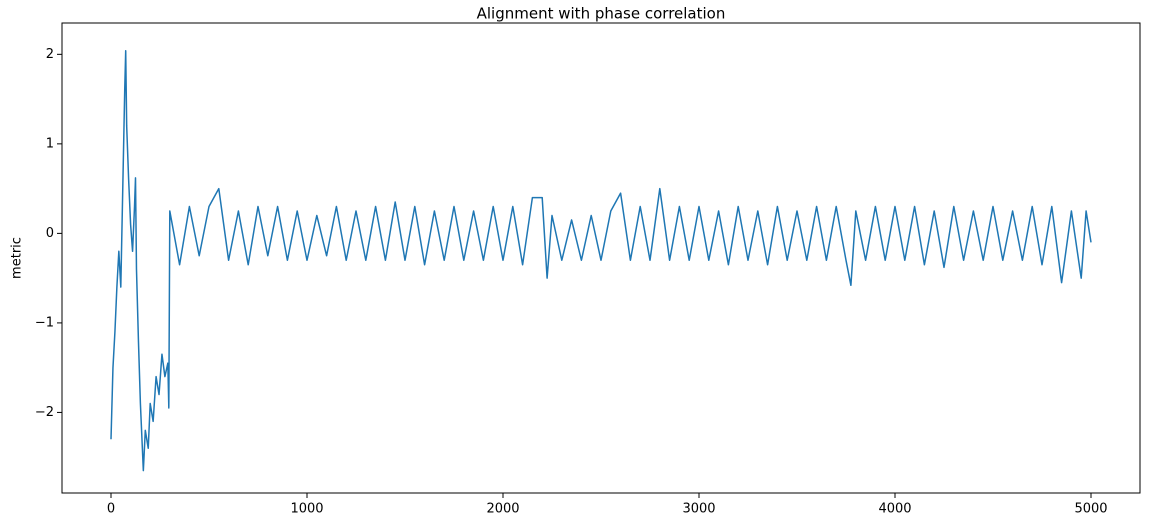 This screenshot has width=1154, height=530. What do you see at coordinates (50, 54) in the screenshot?
I see `y-tick-label: 2` at bounding box center [50, 54].